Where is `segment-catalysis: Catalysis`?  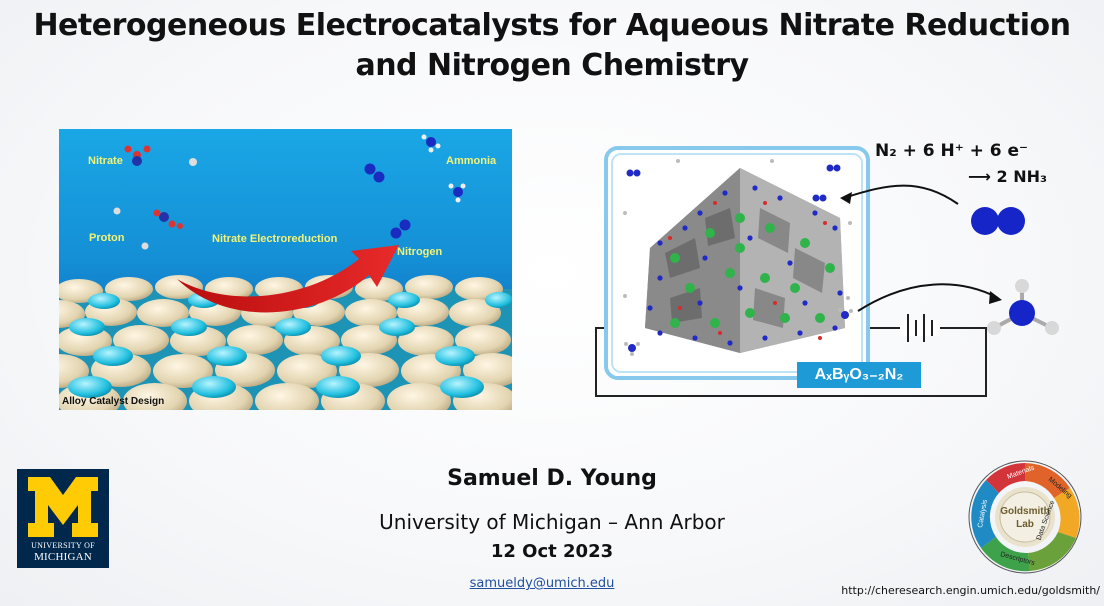
segment-catalysis: Catalysis is located at coordinates (983, 514).